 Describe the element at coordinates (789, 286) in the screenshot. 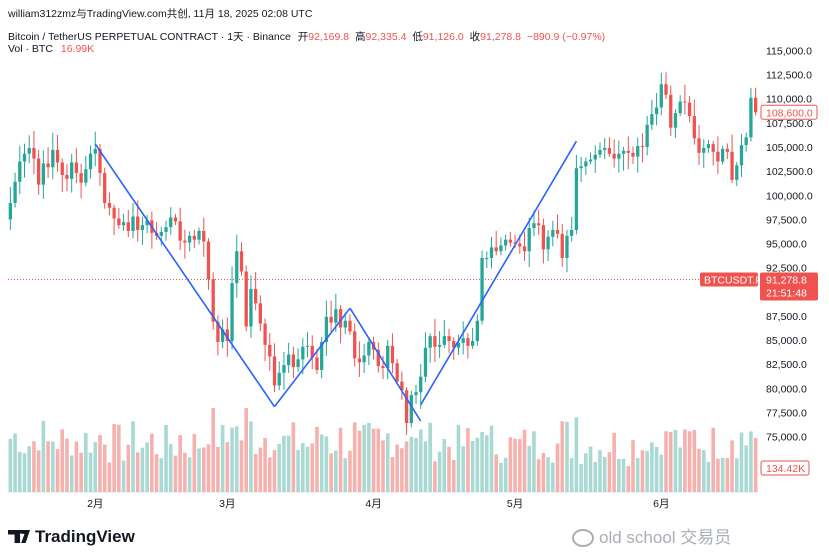

I see `last-price-box` at that location.